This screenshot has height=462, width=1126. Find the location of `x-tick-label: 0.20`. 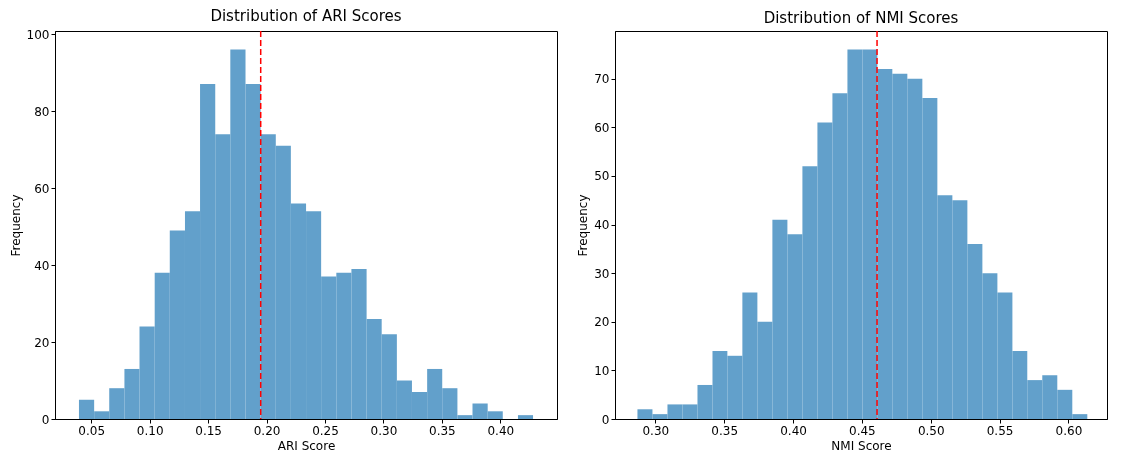

x-tick-label: 0.20 is located at coordinates (267, 430).